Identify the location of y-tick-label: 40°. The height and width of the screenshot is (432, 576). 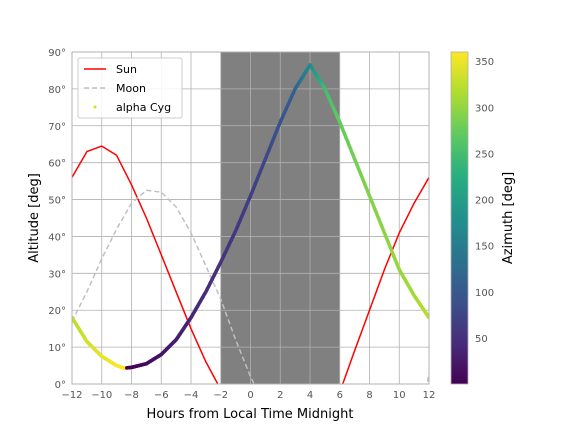
(57, 237).